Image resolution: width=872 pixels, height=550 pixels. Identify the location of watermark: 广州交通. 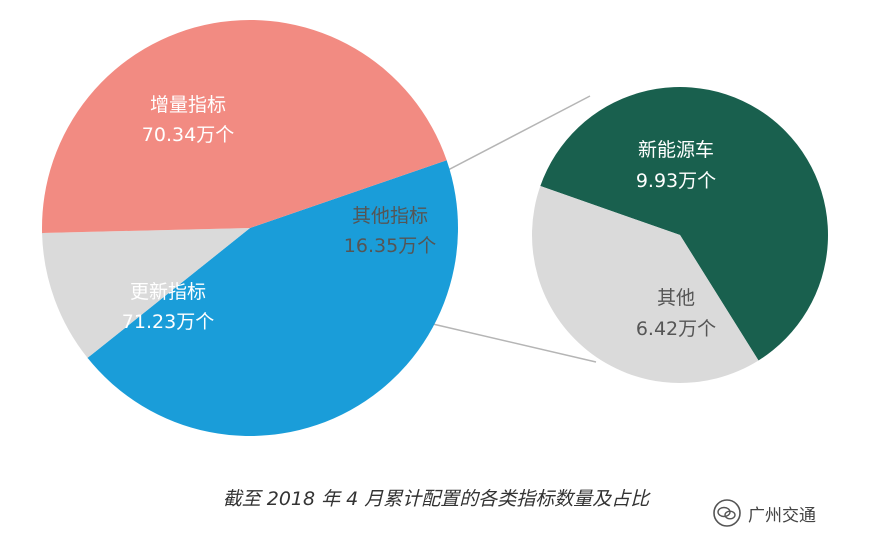
(764, 513).